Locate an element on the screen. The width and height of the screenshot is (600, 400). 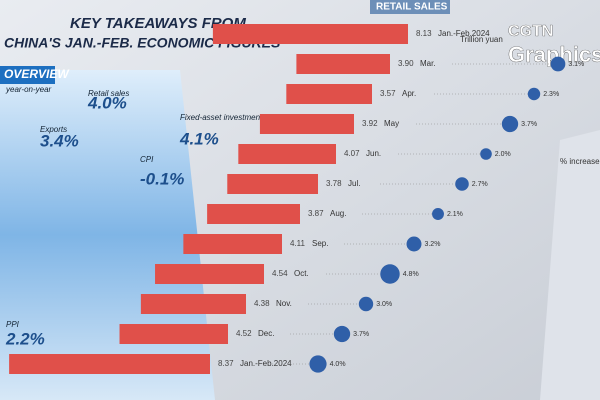
retail-period: Apr. is located at coordinates (409, 93).